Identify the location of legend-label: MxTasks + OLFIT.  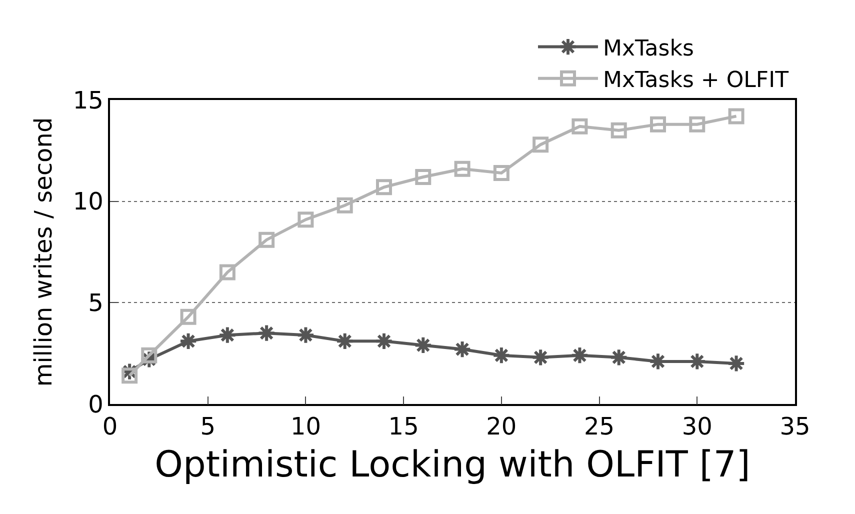
(696, 80).